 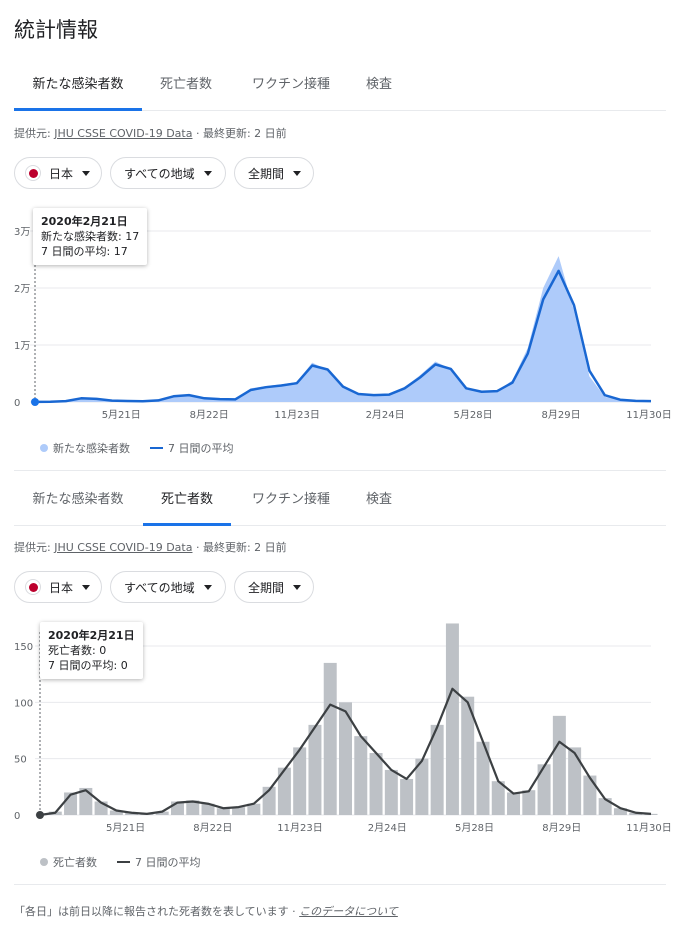 What do you see at coordinates (343, 329) in the screenshot?
I see `daily-values-area` at bounding box center [343, 329].